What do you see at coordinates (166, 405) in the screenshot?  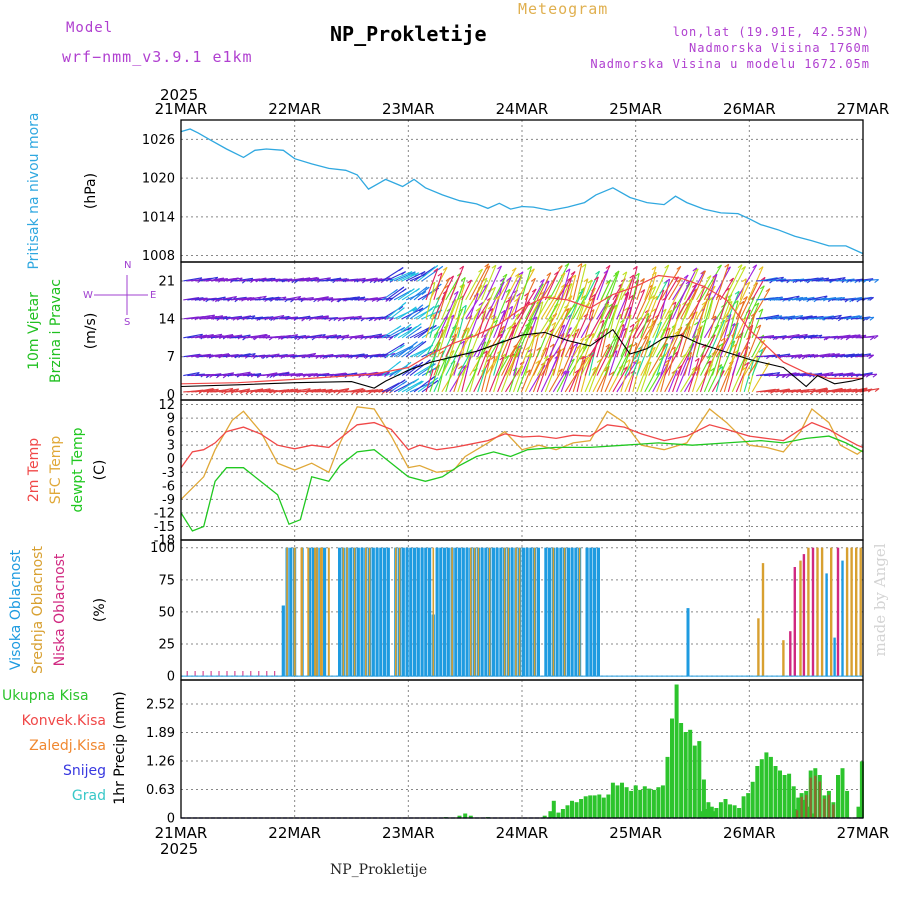 I see `y-tick-label: 12` at bounding box center [166, 405].